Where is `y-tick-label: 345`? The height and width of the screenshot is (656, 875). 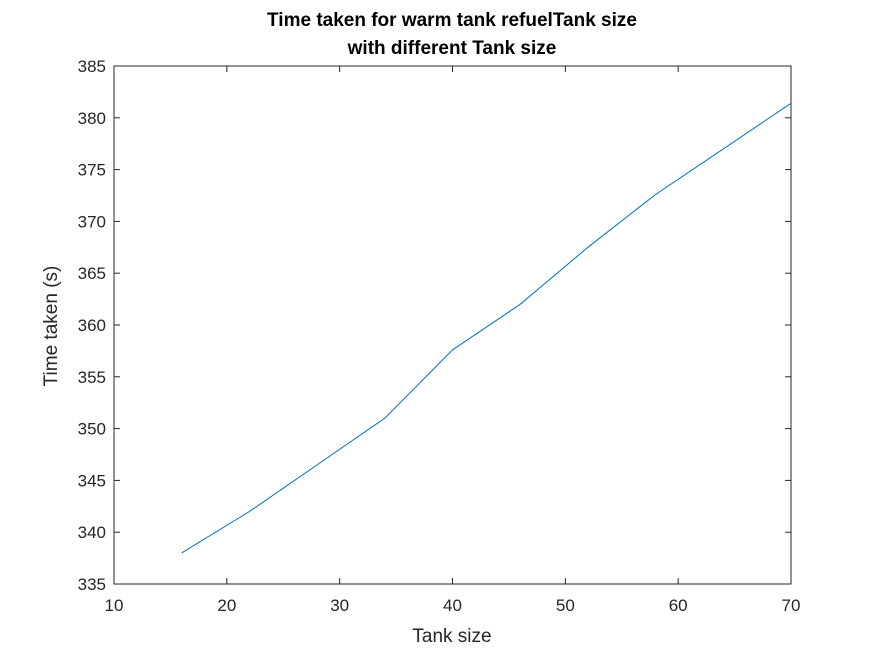
y-tick-label: 345 is located at coordinates (92, 480).